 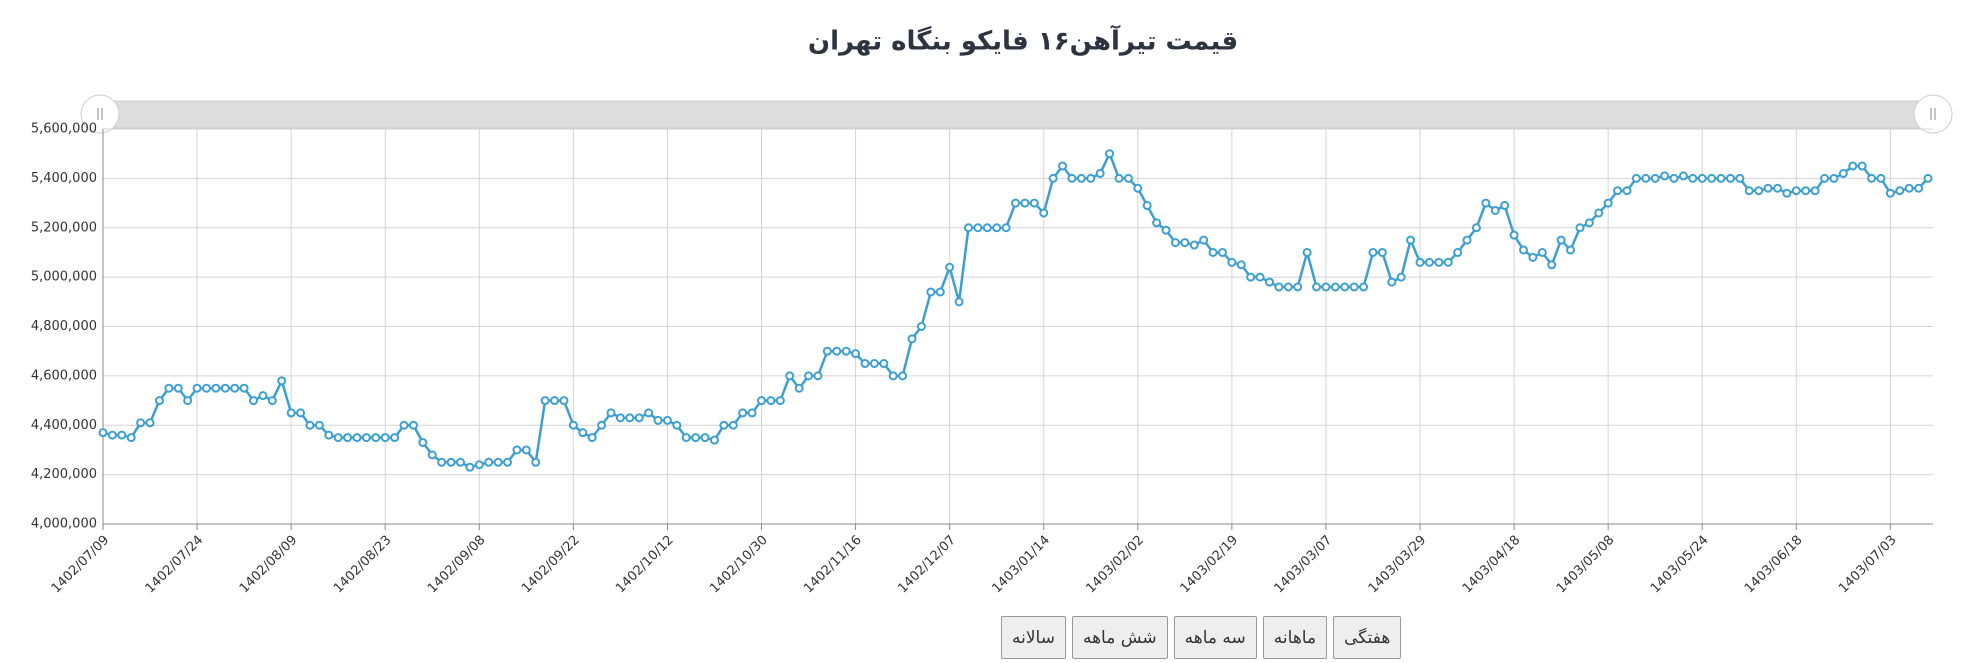 What do you see at coordinates (1933, 114) in the screenshot?
I see `scroll-handle-right` at bounding box center [1933, 114].